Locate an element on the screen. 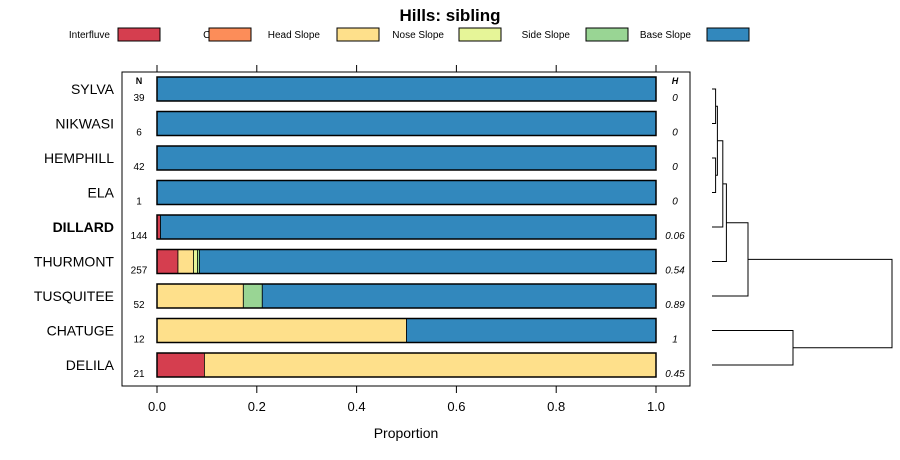 This screenshot has height=460, width=900. bar-outline-thurmont is located at coordinates (406, 261).